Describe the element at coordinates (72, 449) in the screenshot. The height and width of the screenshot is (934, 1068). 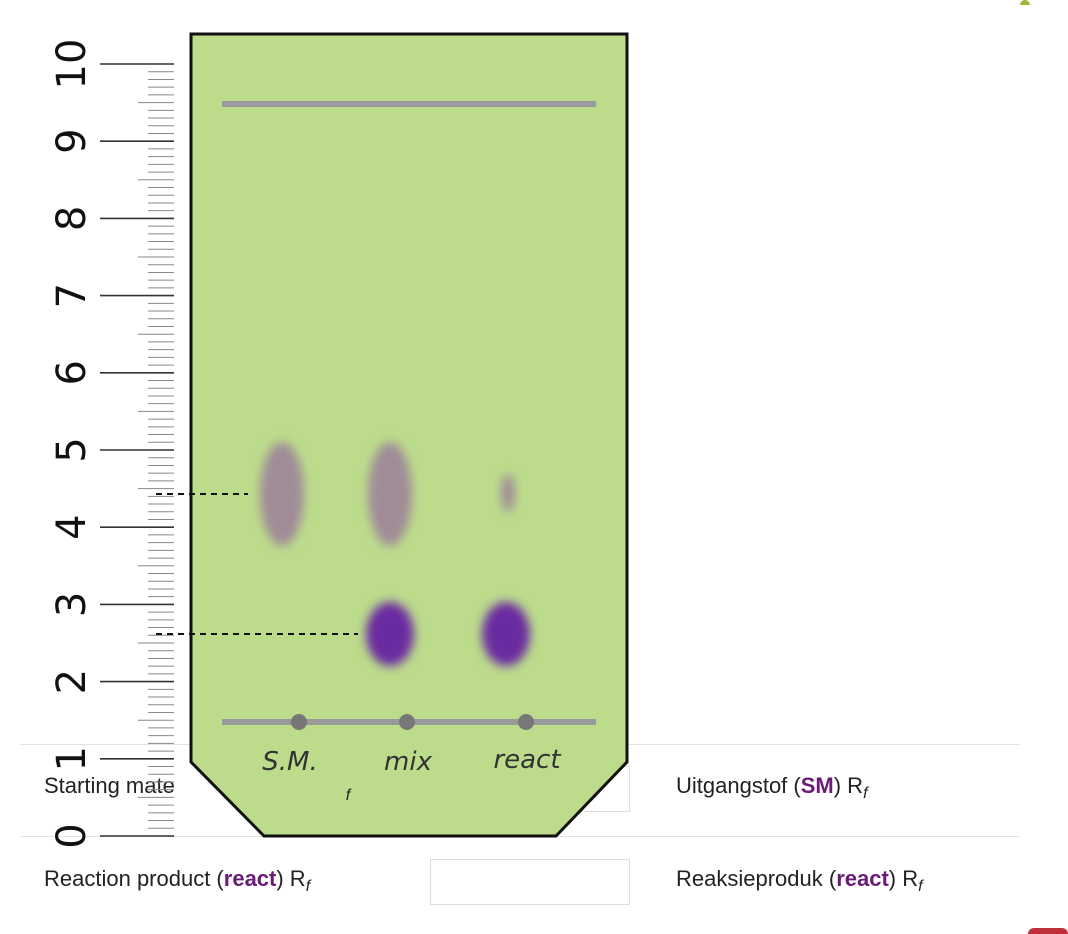
I see `ruler-label: 5` at that location.